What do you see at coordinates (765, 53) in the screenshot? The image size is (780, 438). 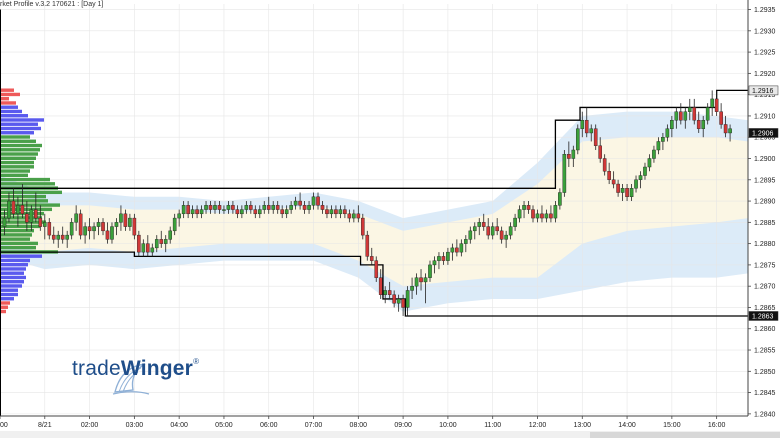 I see `y-tick-label: 1.2925` at bounding box center [765, 53].